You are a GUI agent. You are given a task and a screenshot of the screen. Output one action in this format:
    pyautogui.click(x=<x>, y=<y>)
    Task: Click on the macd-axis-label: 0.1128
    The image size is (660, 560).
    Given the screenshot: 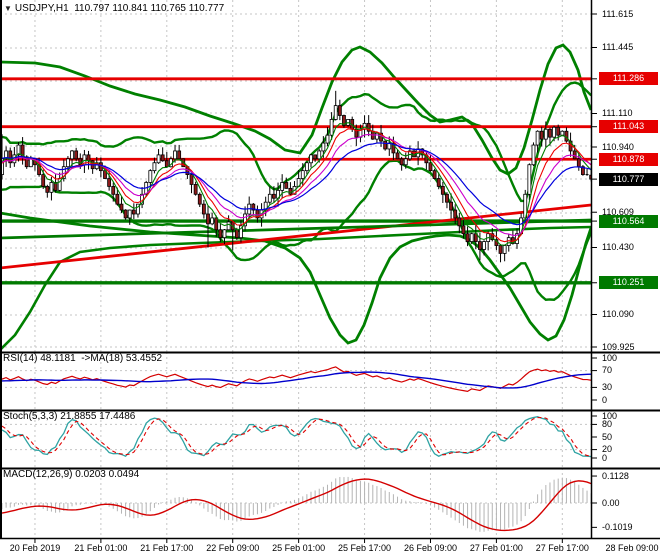 What is the action you would take?
    pyautogui.click(x=615, y=475)
    